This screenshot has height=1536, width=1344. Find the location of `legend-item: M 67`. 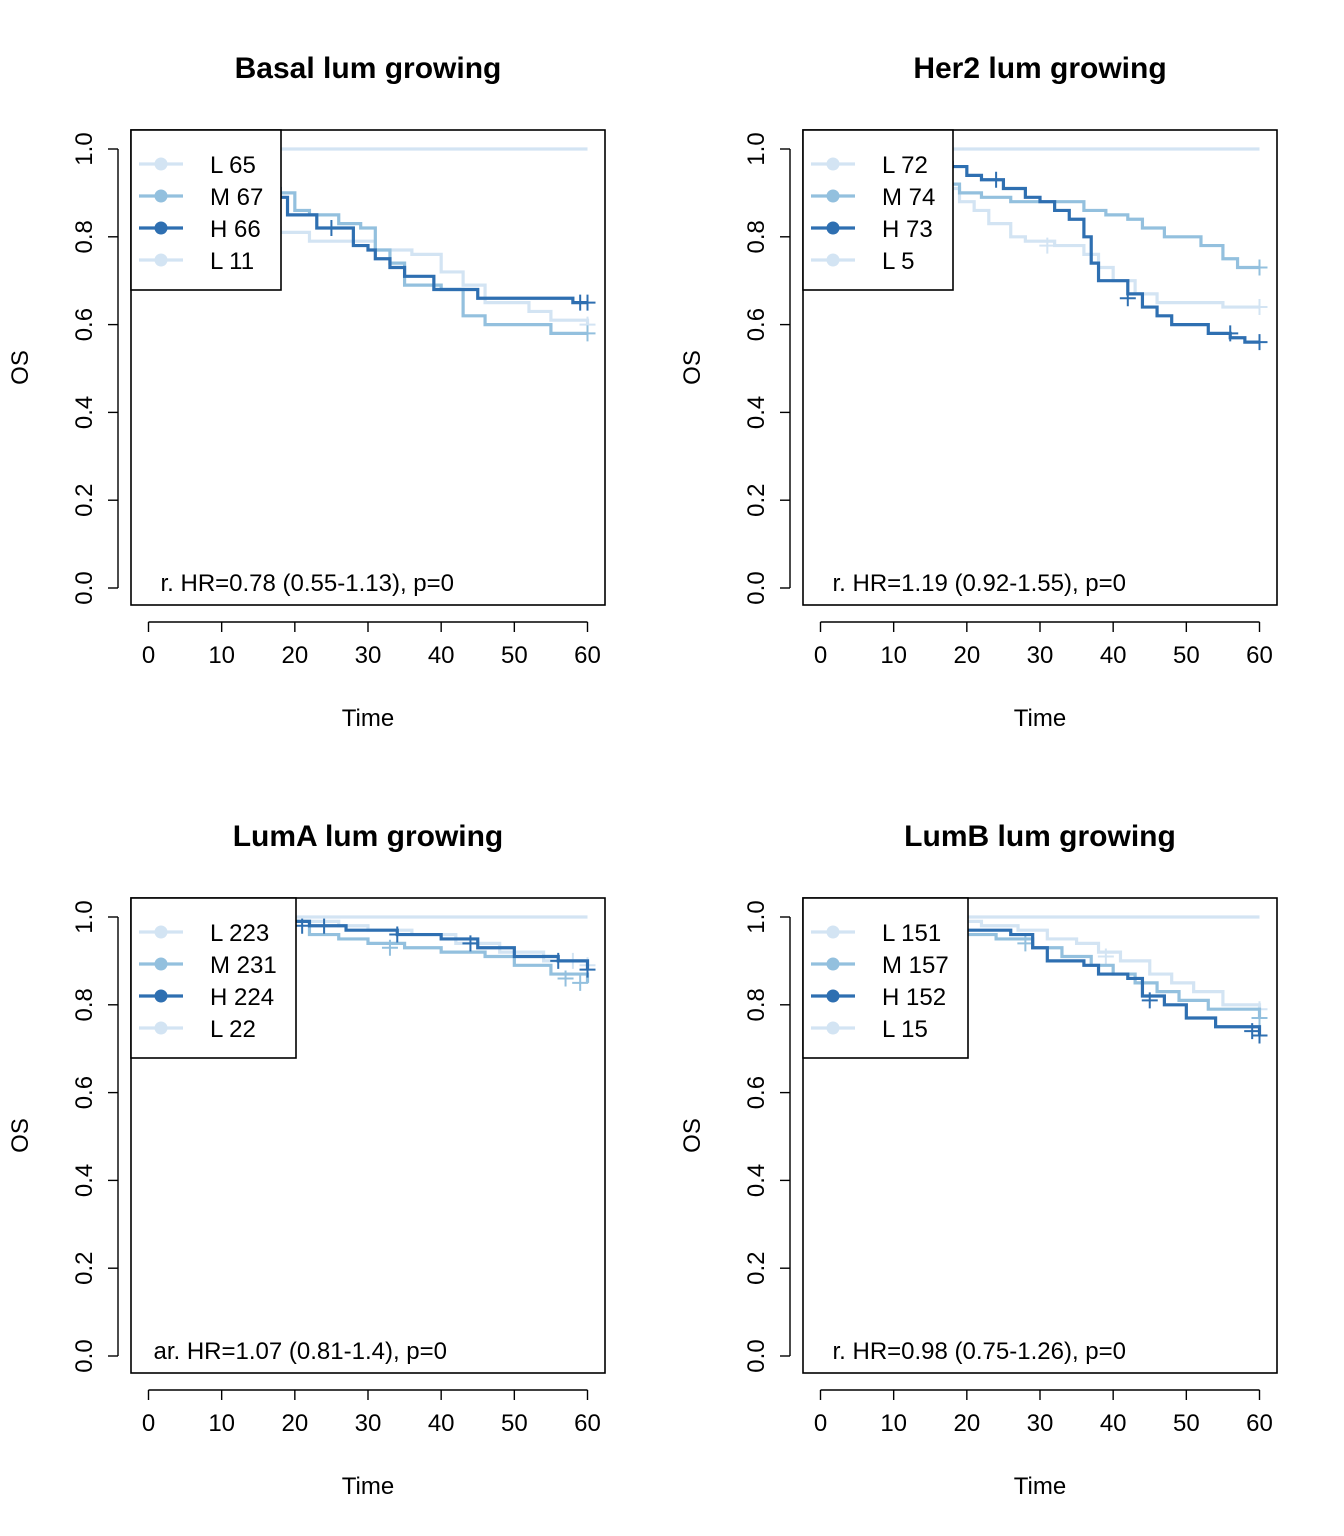

legend-item: M 67 is located at coordinates (201, 197).